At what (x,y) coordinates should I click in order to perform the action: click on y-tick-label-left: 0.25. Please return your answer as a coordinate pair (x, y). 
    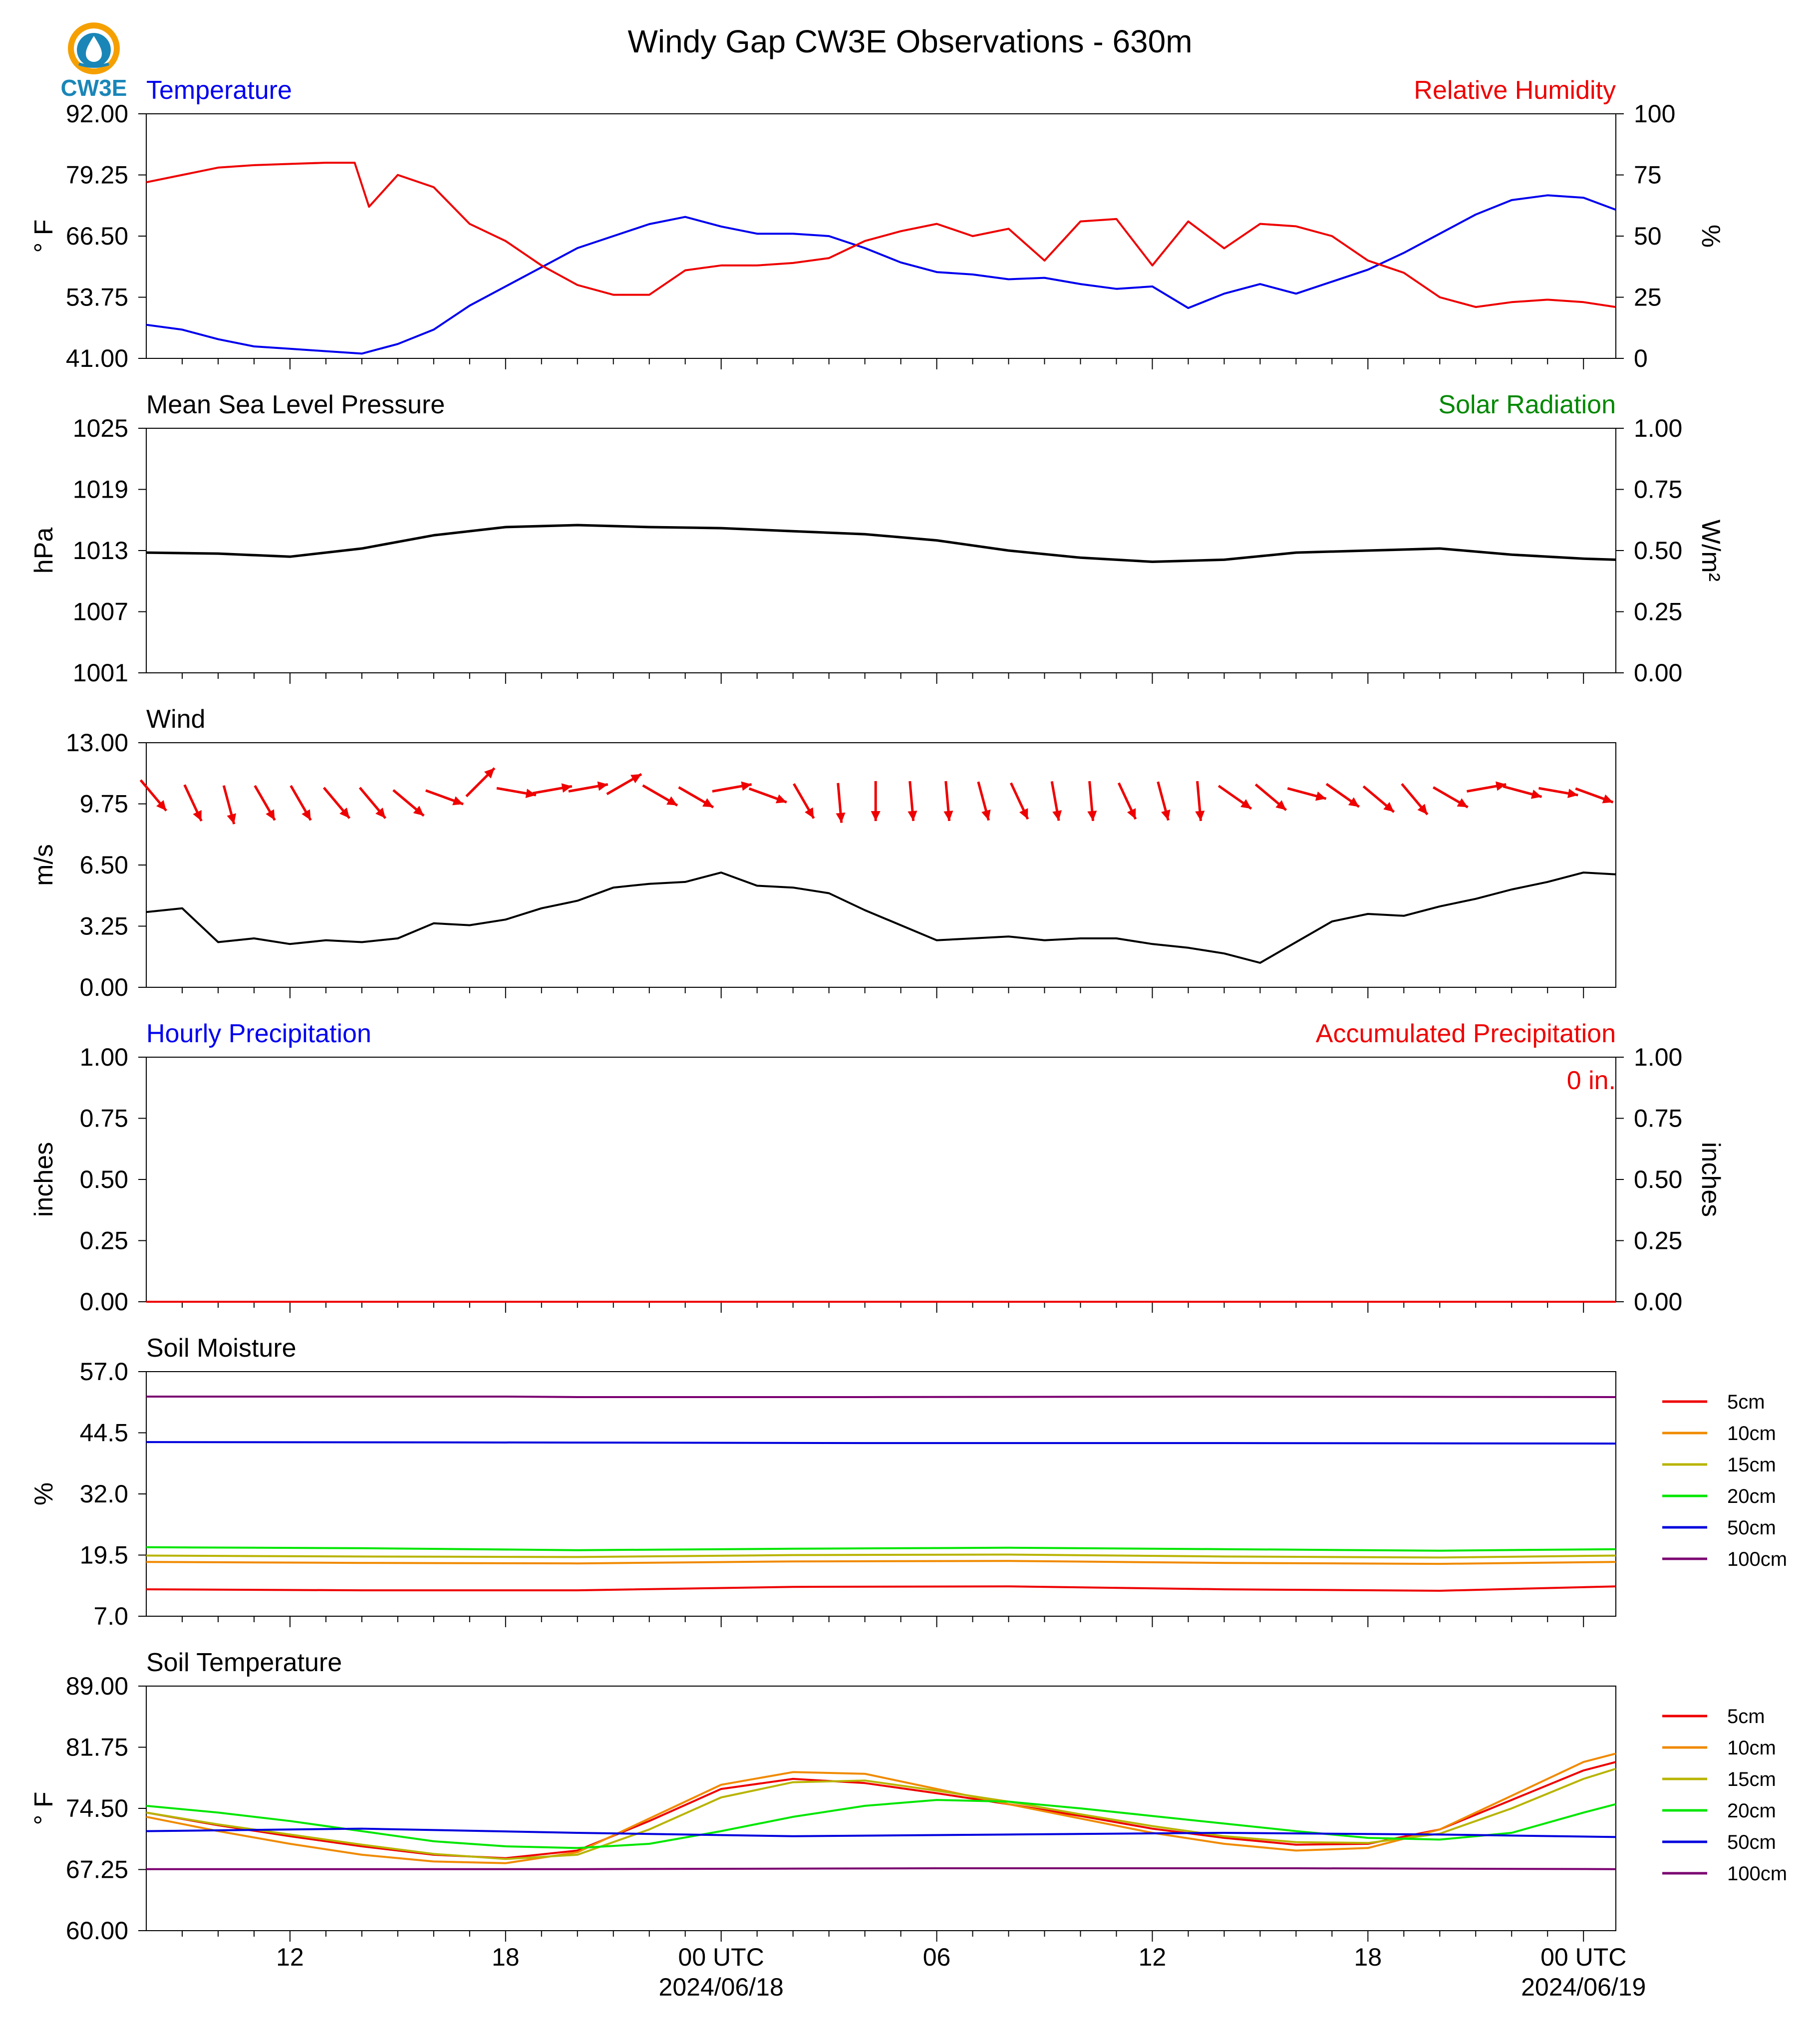
    Looking at the image, I should click on (104, 1241).